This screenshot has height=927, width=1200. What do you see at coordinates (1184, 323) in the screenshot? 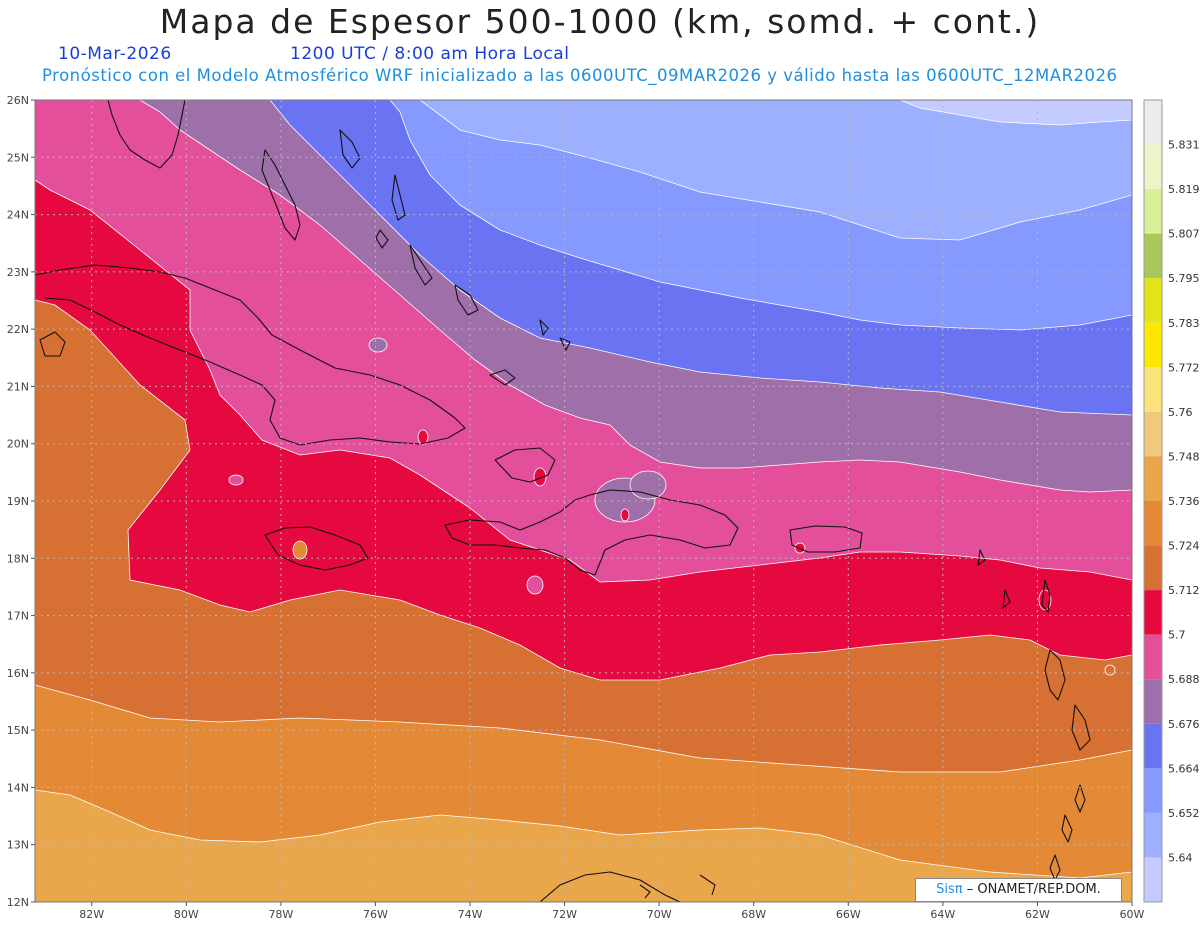
I see `legend-level-label: 5.783` at bounding box center [1184, 323].